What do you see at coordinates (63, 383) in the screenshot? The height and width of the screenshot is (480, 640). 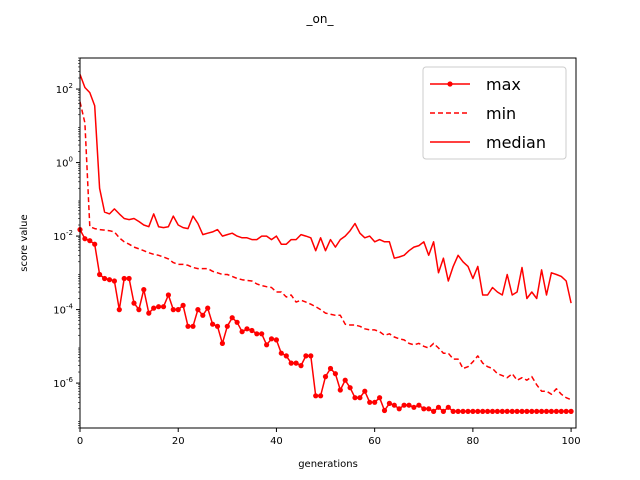 I see `y-tick-label: 10⁻⁶` at bounding box center [63, 383].